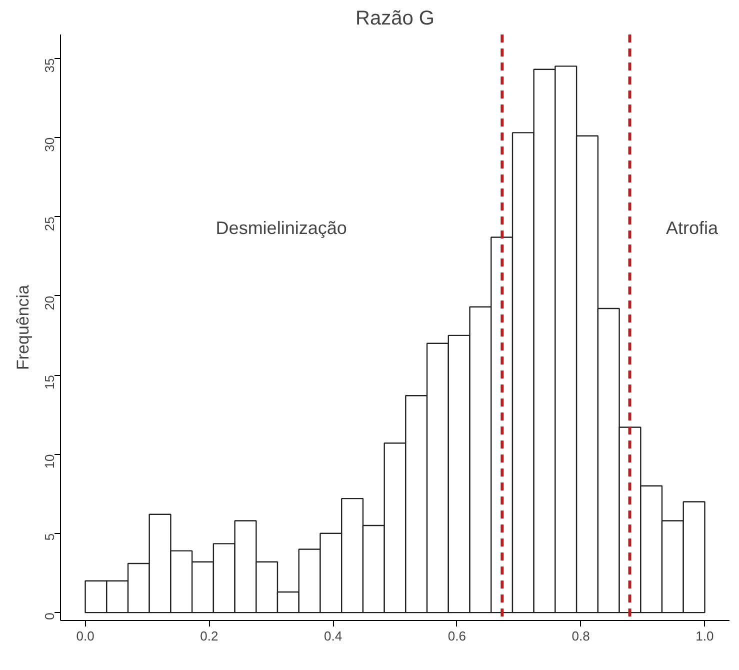 The image size is (739, 670). I want to click on x-tick-label: 1.0, so click(705, 636).